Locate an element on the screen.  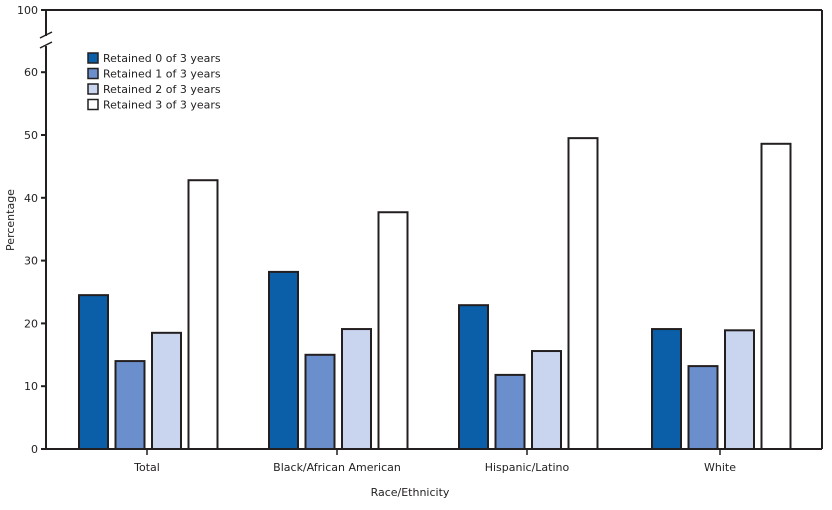
y-tick-label: 20 is located at coordinates (31, 323).